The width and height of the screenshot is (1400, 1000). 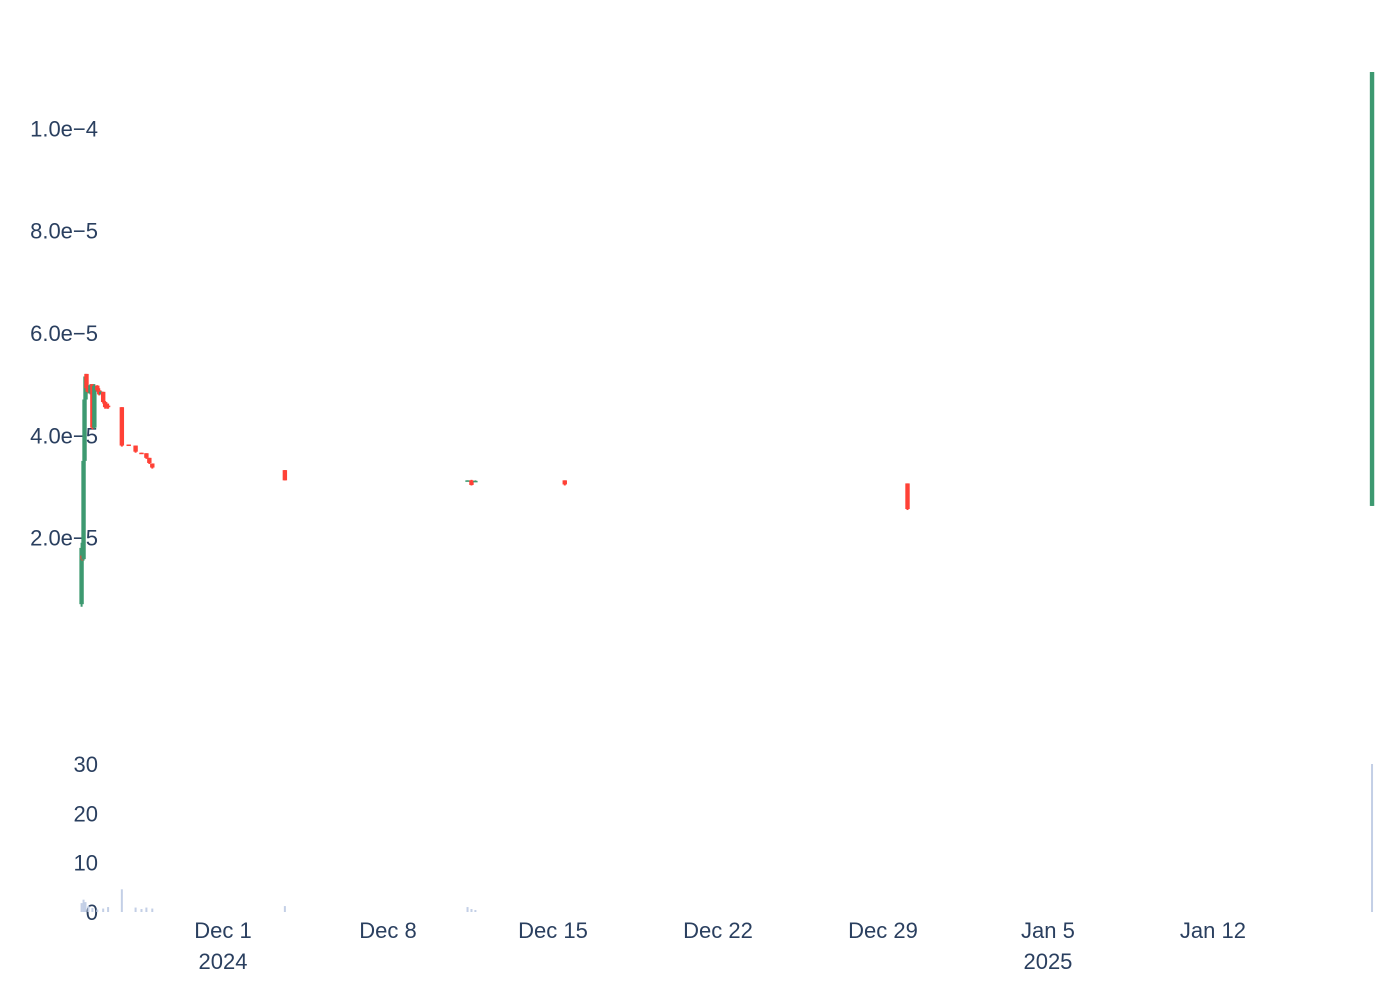 What do you see at coordinates (64, 538) in the screenshot?
I see `price-y-tick-label: 2.0e−5` at bounding box center [64, 538].